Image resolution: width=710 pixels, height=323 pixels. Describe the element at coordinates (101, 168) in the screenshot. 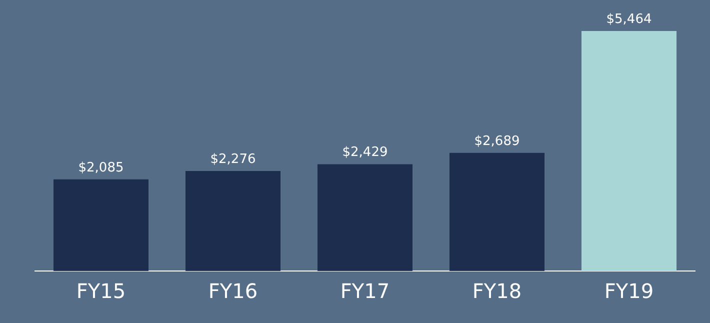

I see `data-label: $2,085` at that location.